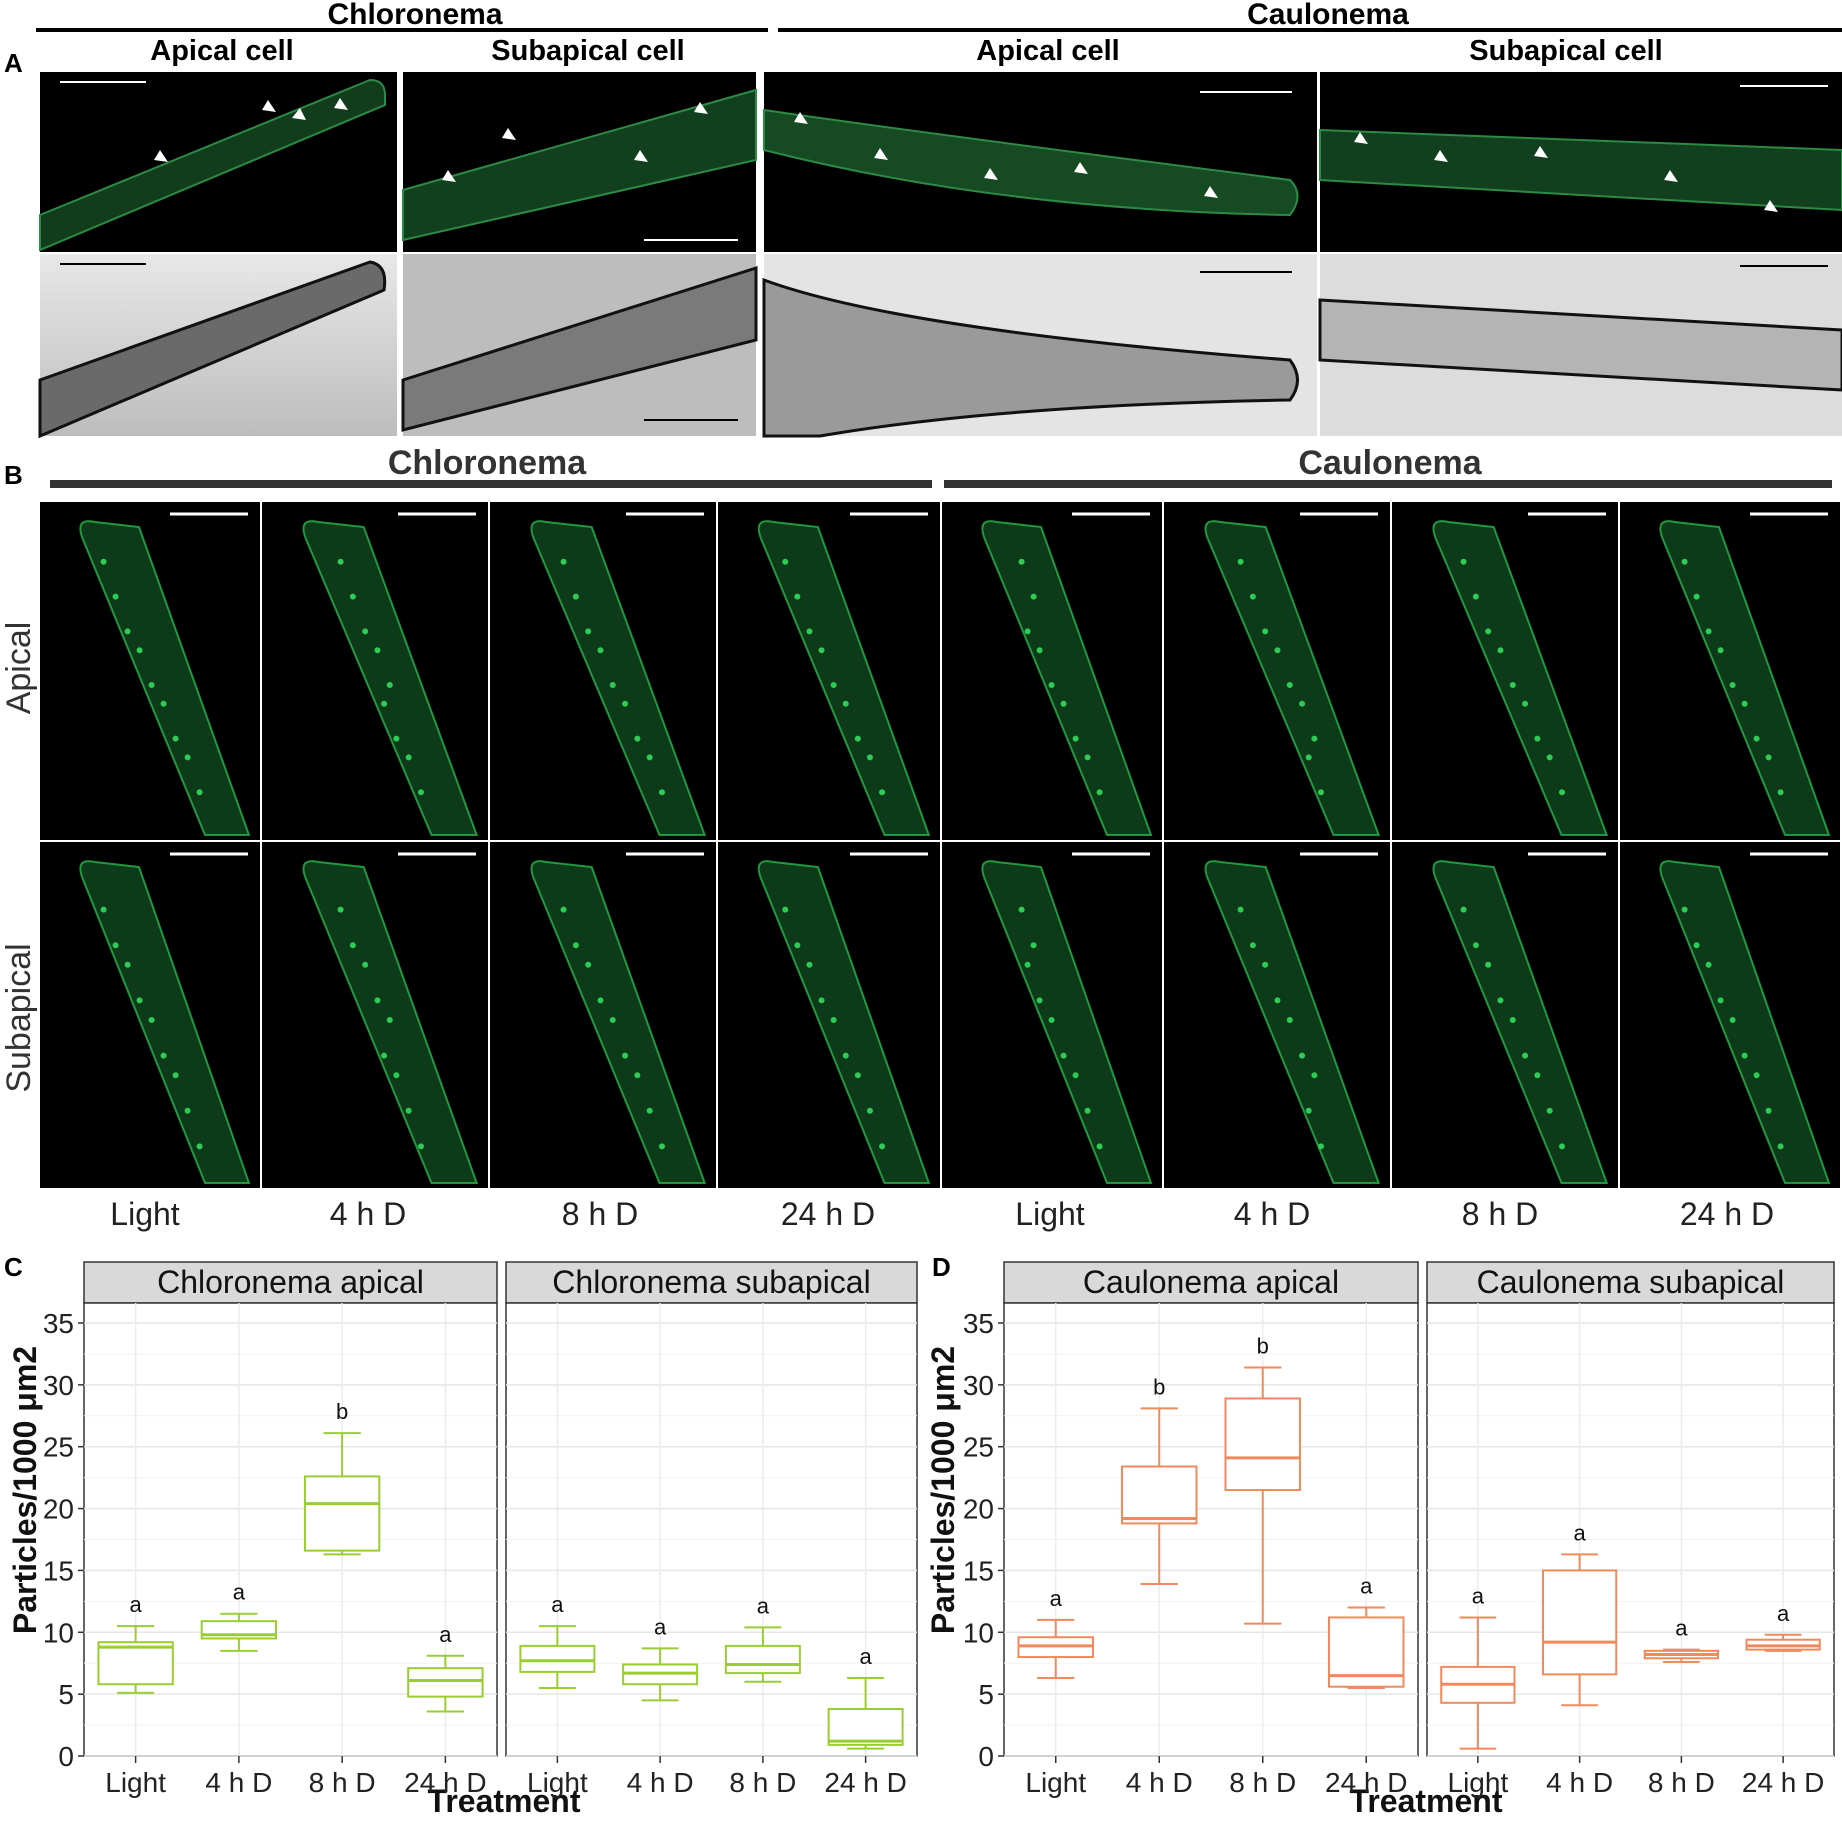  Describe the element at coordinates (58, 1570) in the screenshot. I see `y-tick-label: 15` at that location.